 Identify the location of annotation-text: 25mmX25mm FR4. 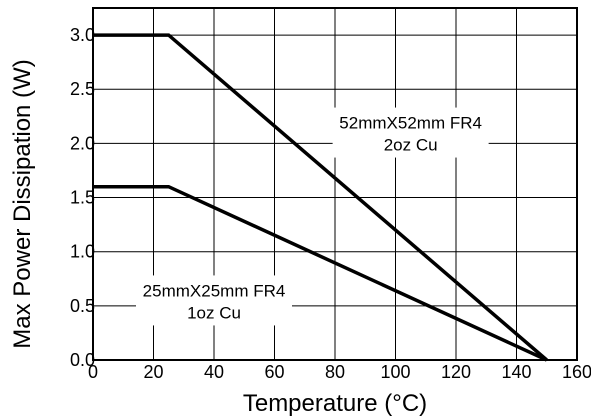
(214, 290).